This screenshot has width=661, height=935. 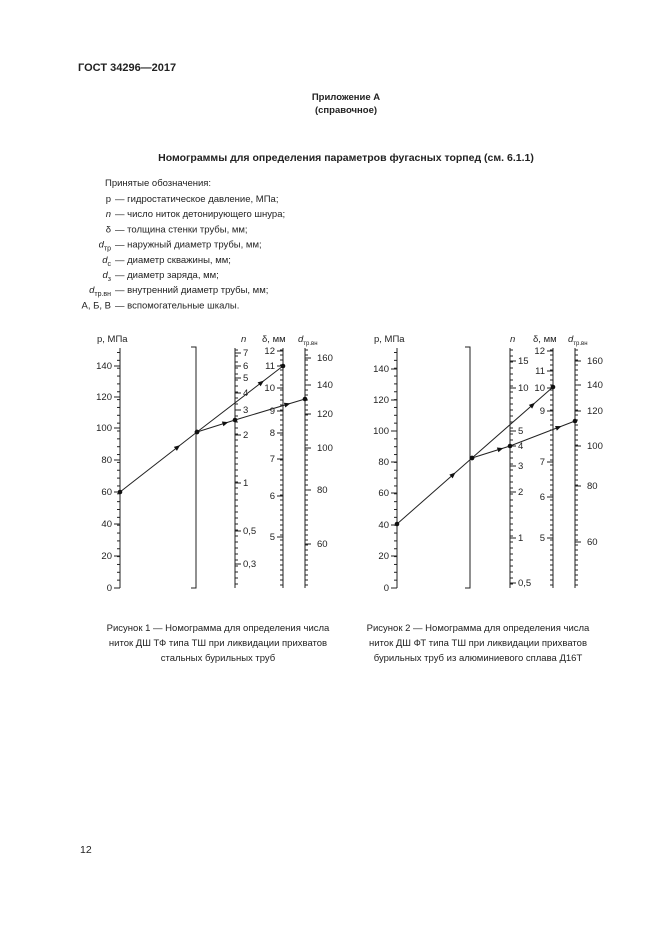 What do you see at coordinates (595, 385) in the screenshot?
I see `d-tick-label: 140` at bounding box center [595, 385].